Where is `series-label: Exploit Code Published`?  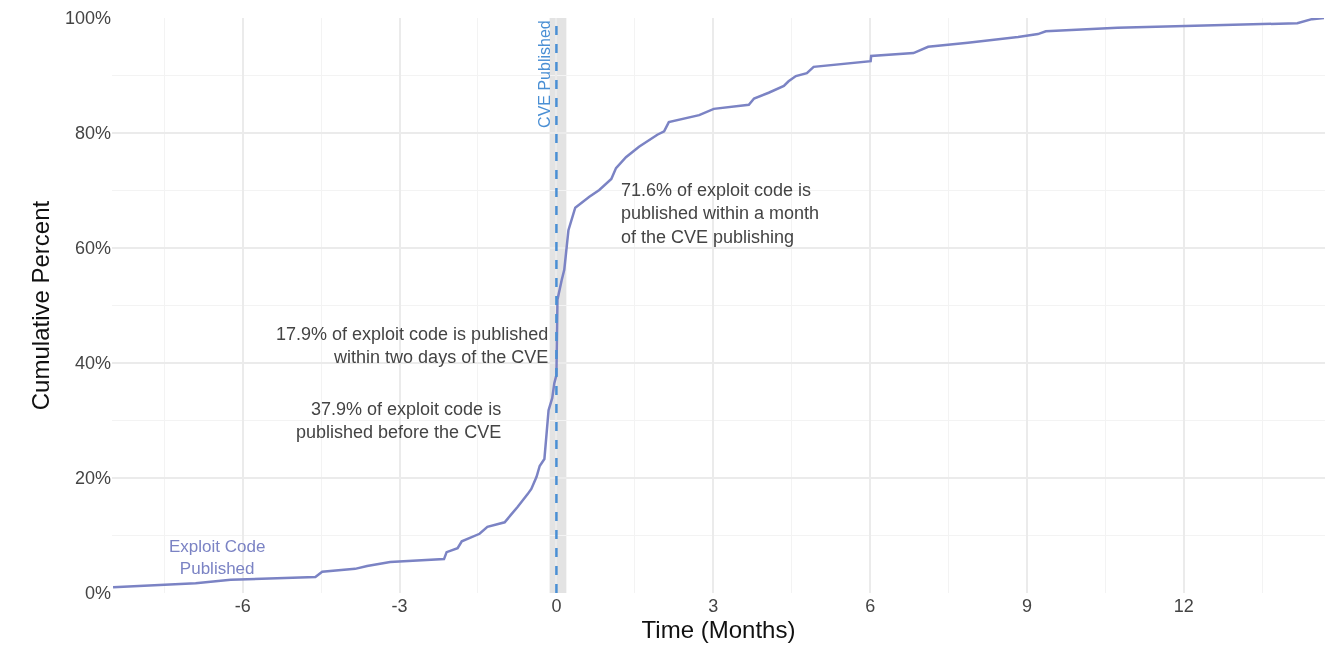 series-label: Exploit Code Published is located at coordinates (217, 558).